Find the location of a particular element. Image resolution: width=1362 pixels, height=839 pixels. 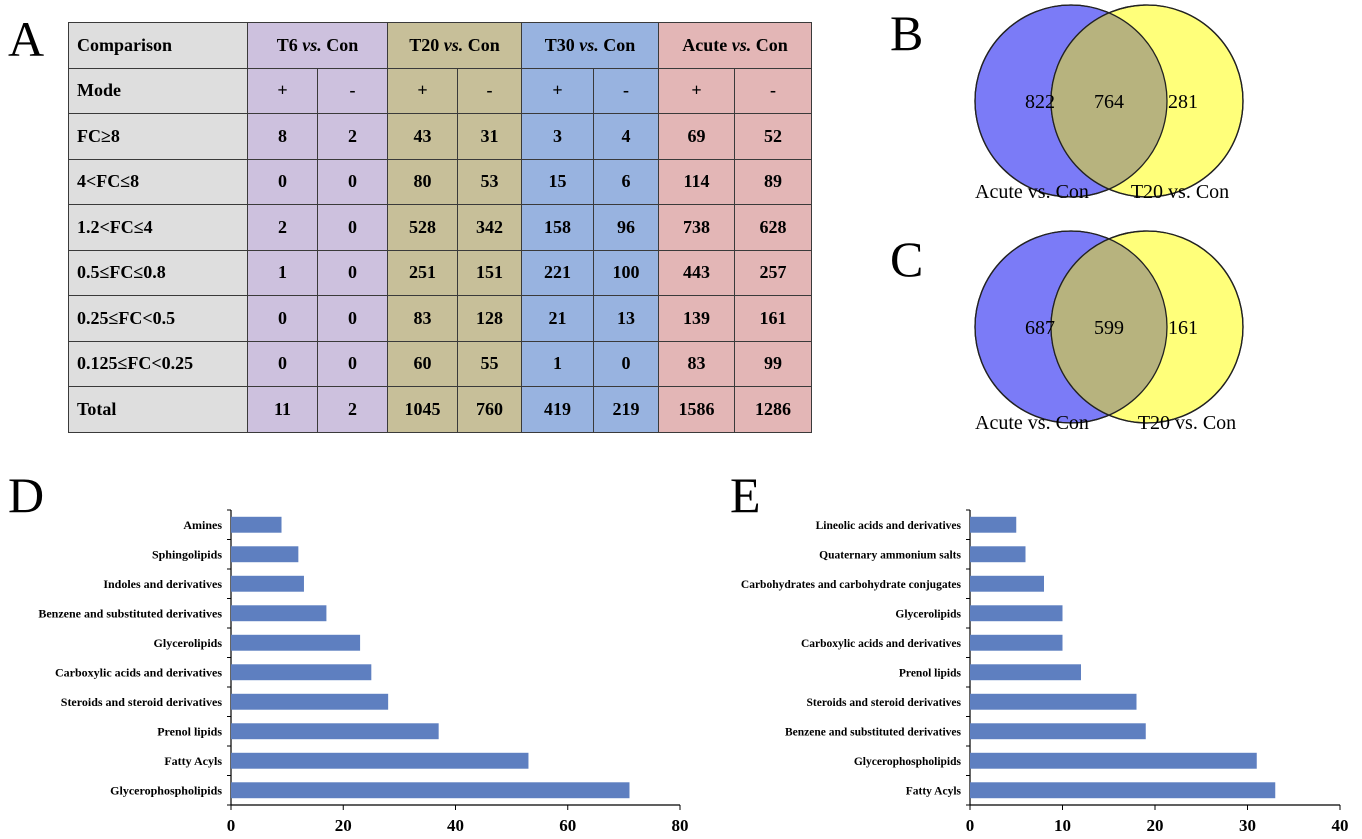

table-cell: 69 is located at coordinates (696, 136).